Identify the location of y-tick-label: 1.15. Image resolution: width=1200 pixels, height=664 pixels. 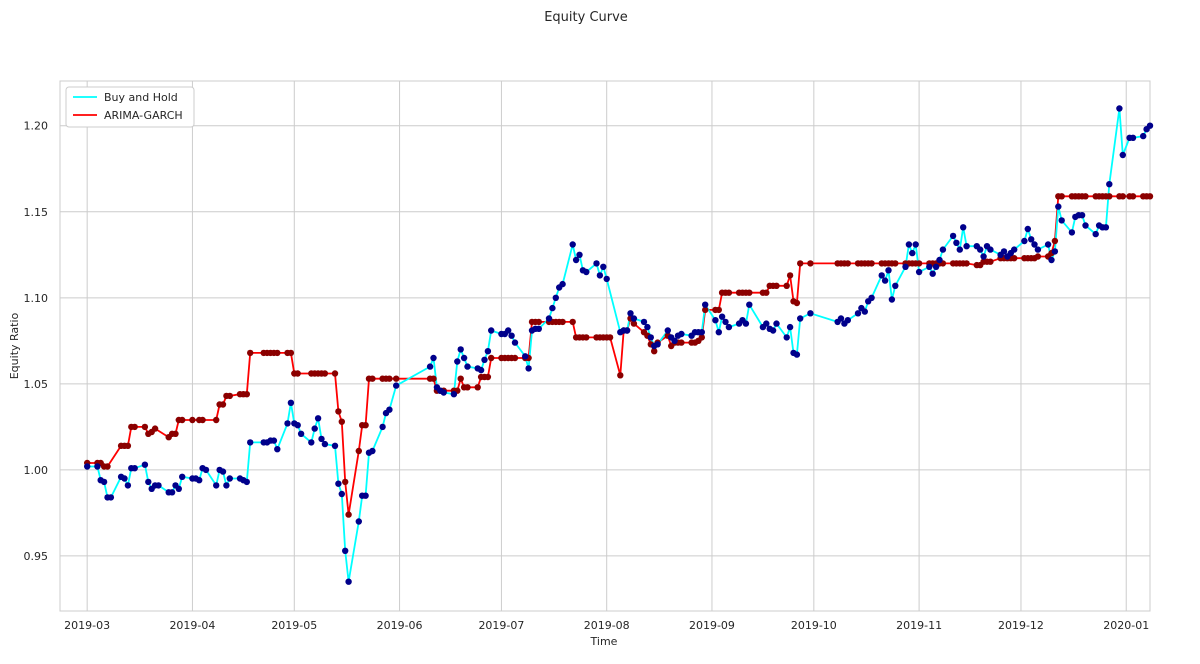
(36, 212).